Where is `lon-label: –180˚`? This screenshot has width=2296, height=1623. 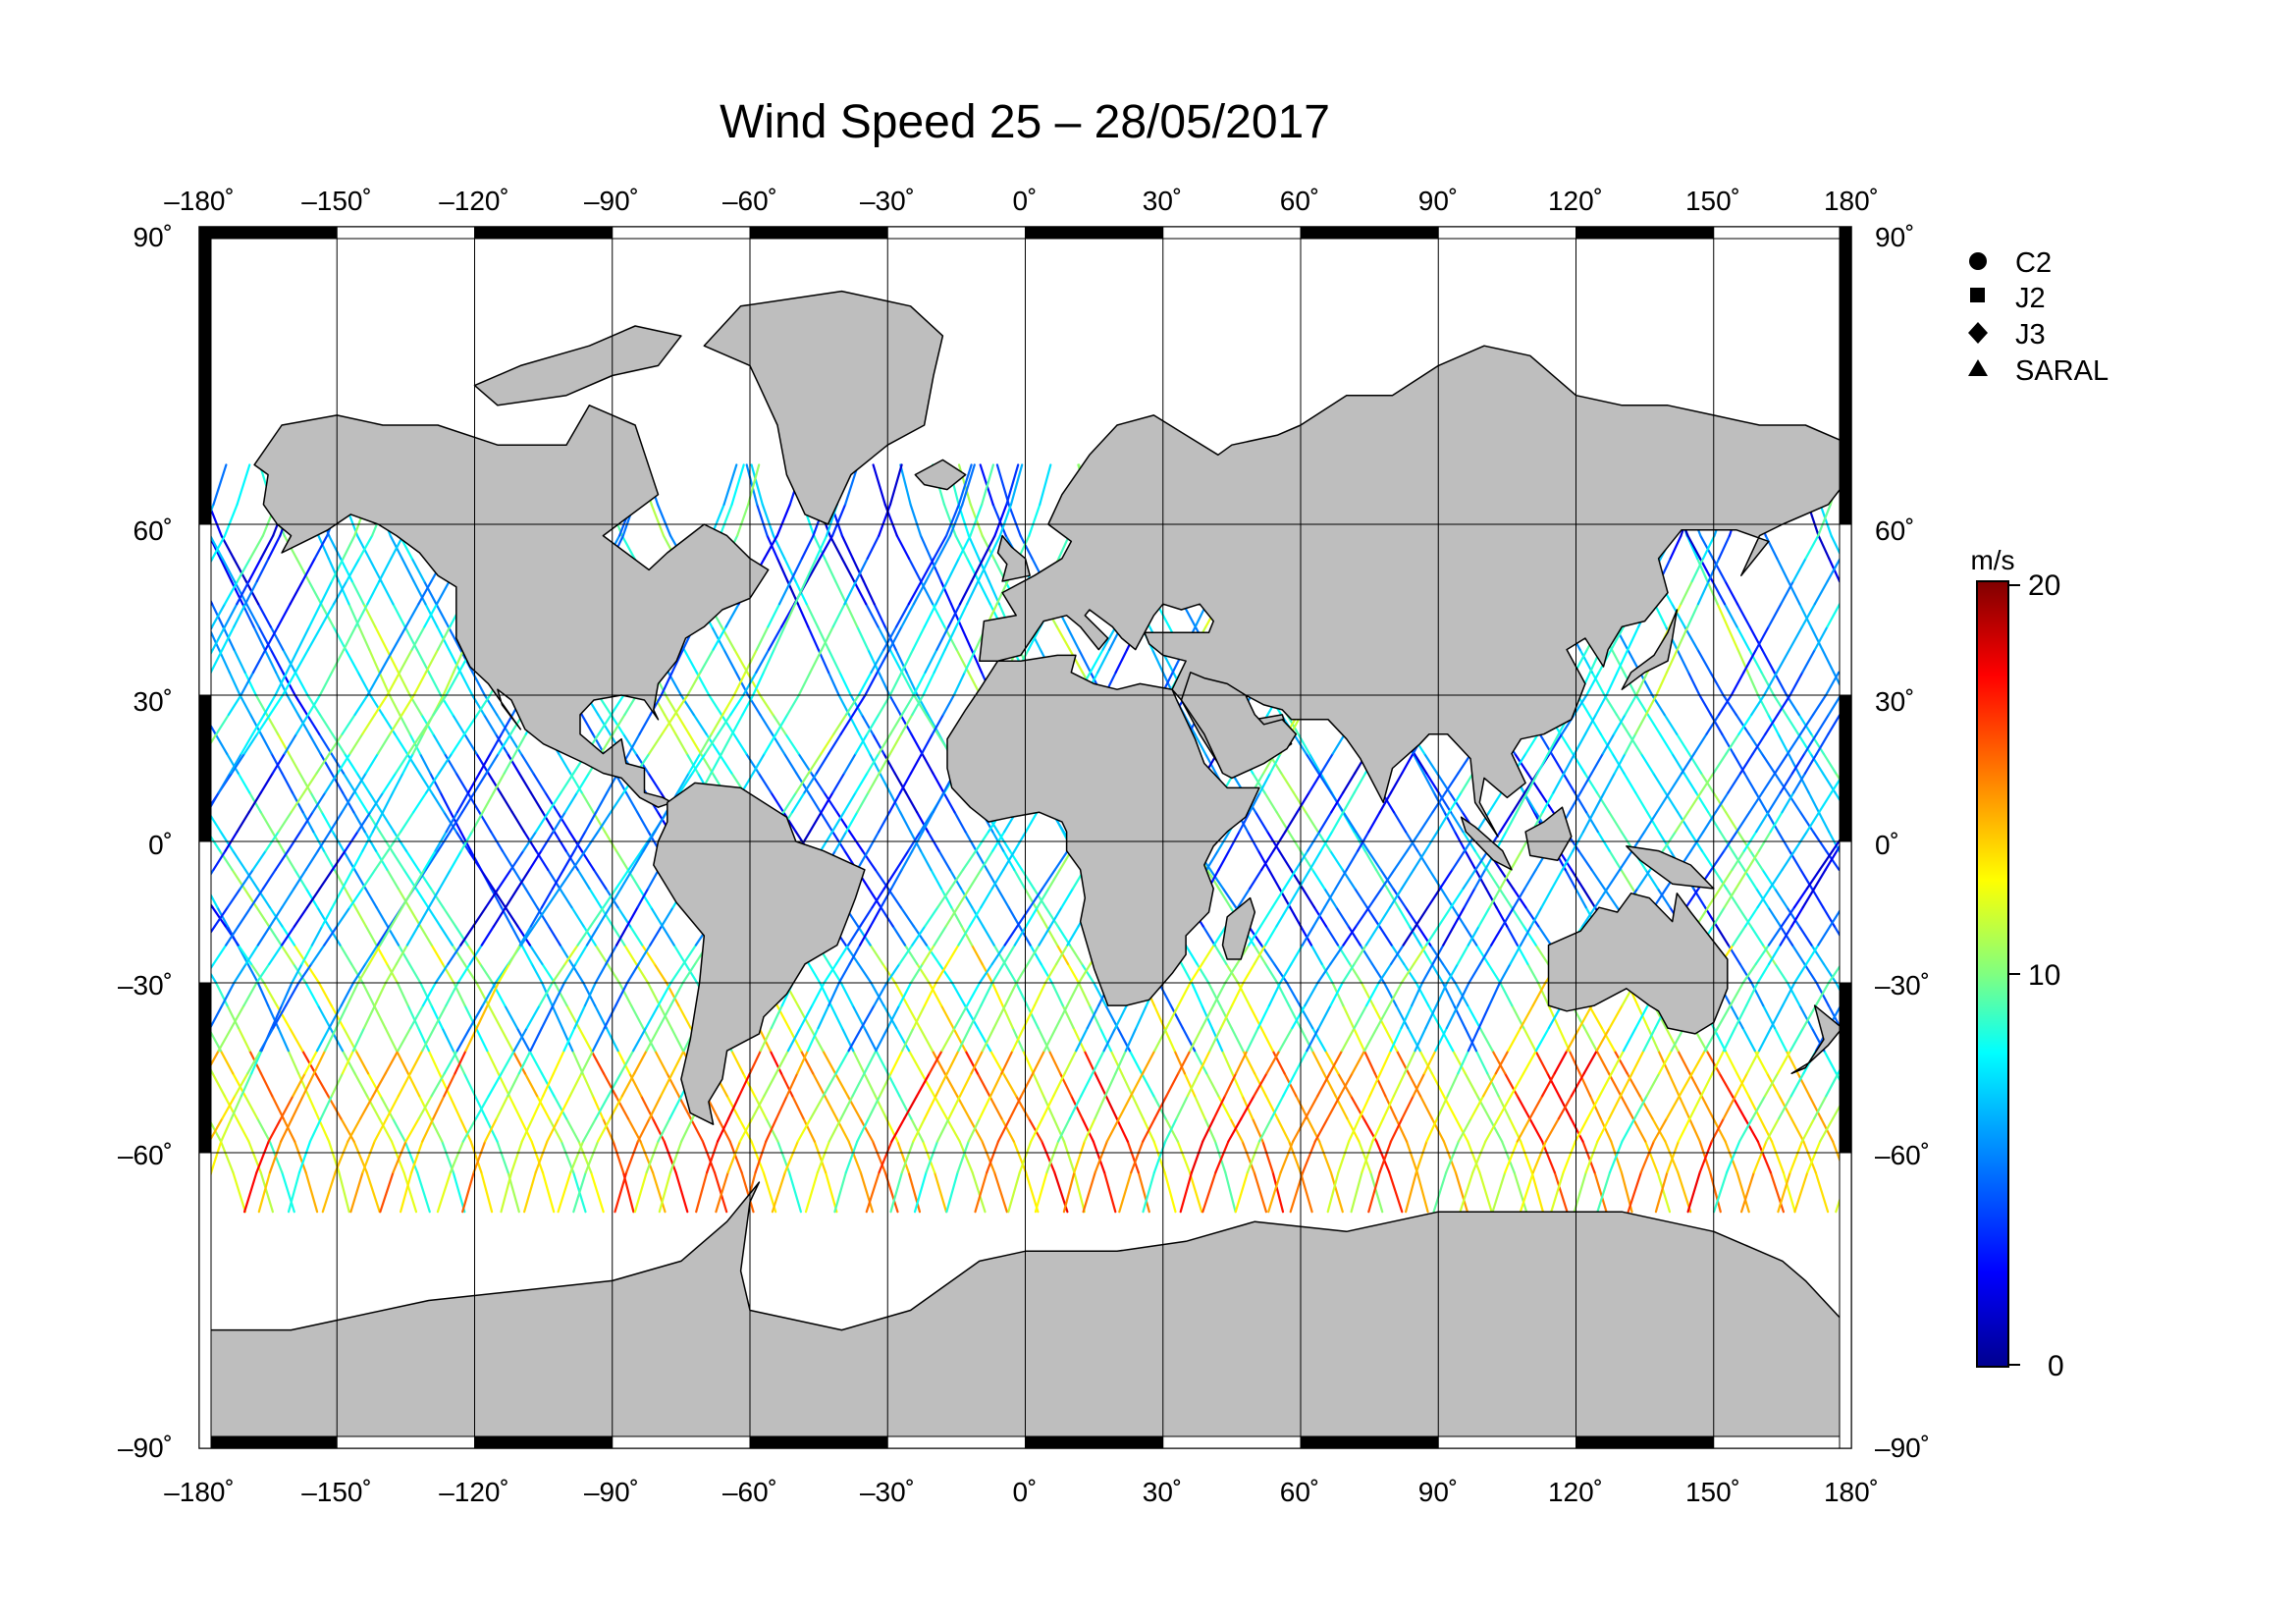 lon-label: –180˚ is located at coordinates (199, 201).